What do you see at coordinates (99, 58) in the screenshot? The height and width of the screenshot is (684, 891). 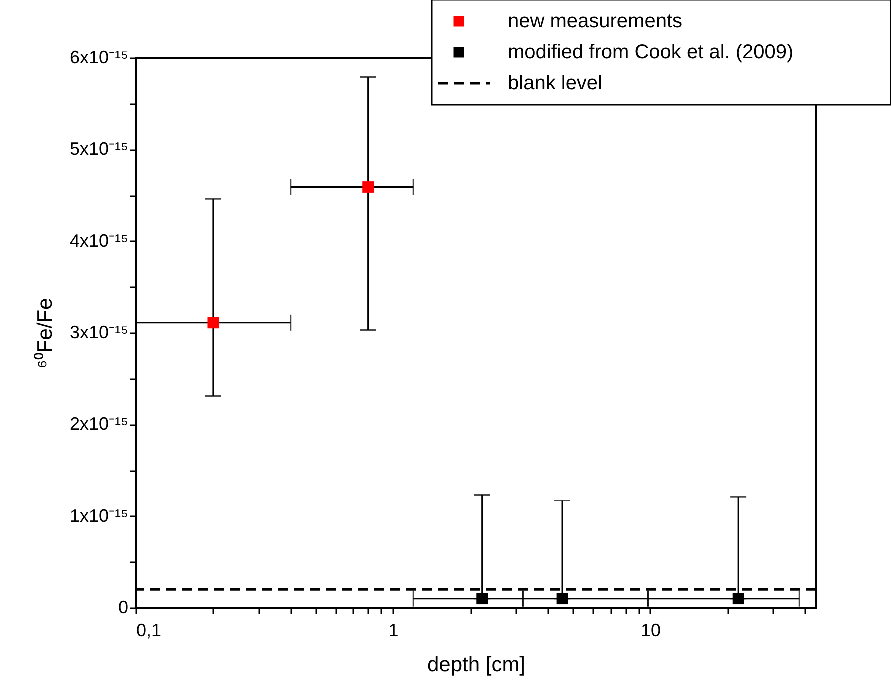 I see `y-tick-label: 6x10⁻¹⁵` at bounding box center [99, 58].